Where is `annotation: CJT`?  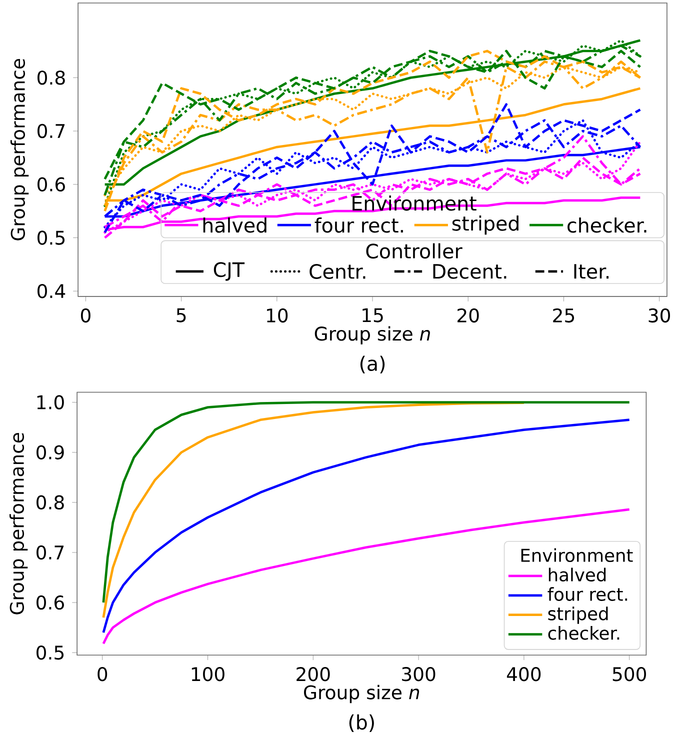
annotation: CJT is located at coordinates (229, 271).